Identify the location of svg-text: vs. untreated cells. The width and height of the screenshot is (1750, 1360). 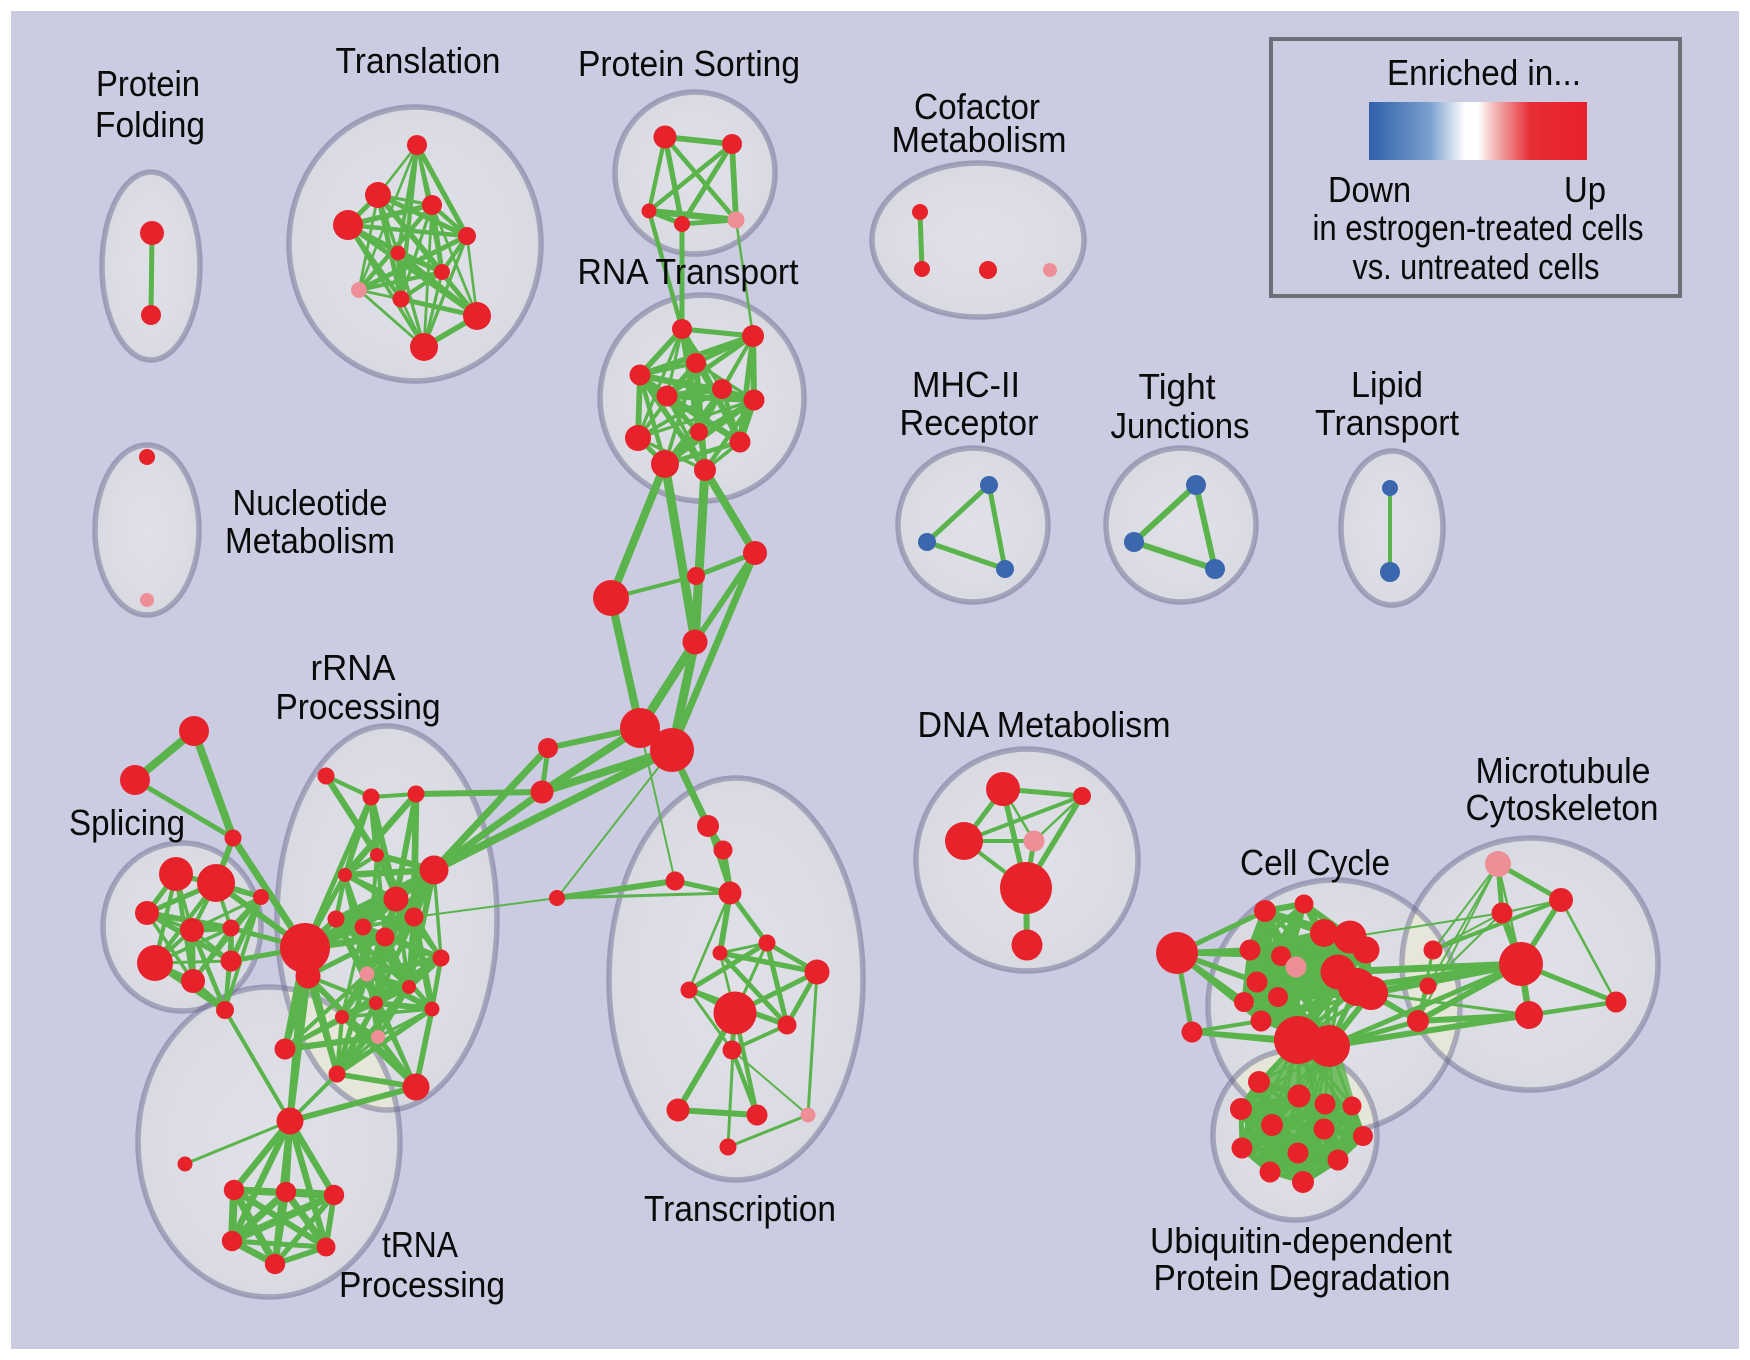
(1476, 266).